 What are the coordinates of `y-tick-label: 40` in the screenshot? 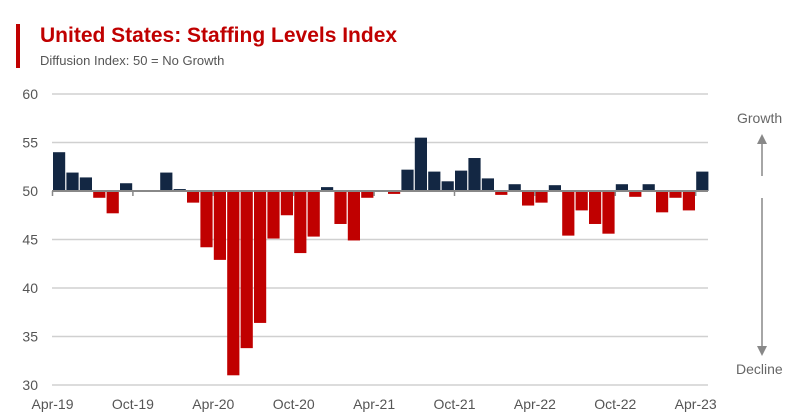 It's located at (30, 288).